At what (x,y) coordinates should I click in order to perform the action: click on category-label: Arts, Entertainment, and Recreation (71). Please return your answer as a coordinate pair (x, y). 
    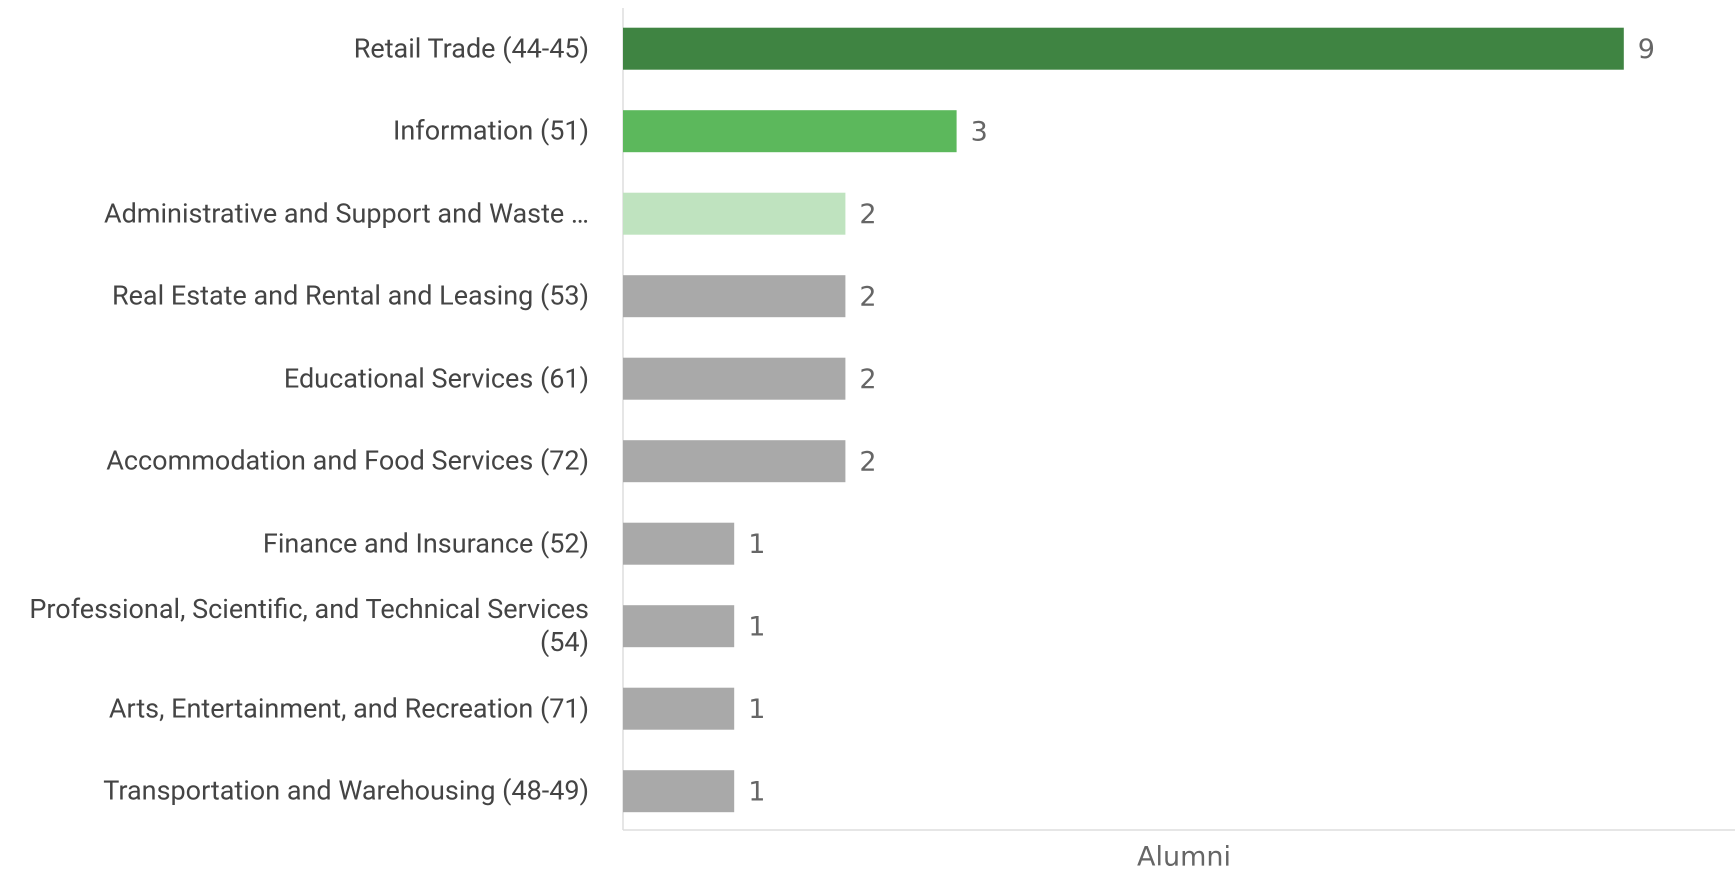
    Looking at the image, I should click on (348, 708).